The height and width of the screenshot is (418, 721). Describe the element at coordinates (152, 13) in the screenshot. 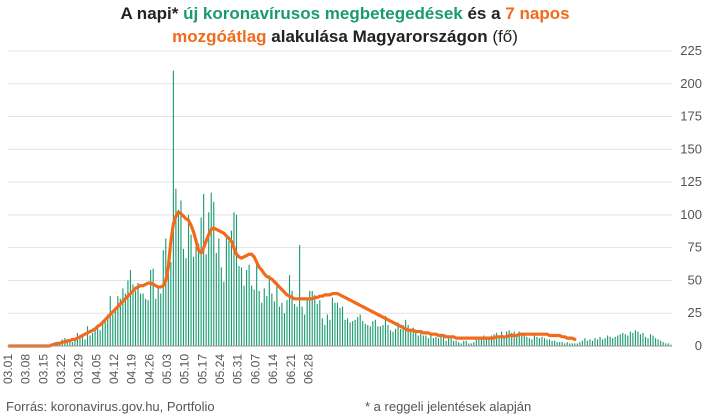

I see `title-part-1: A napi*` at that location.